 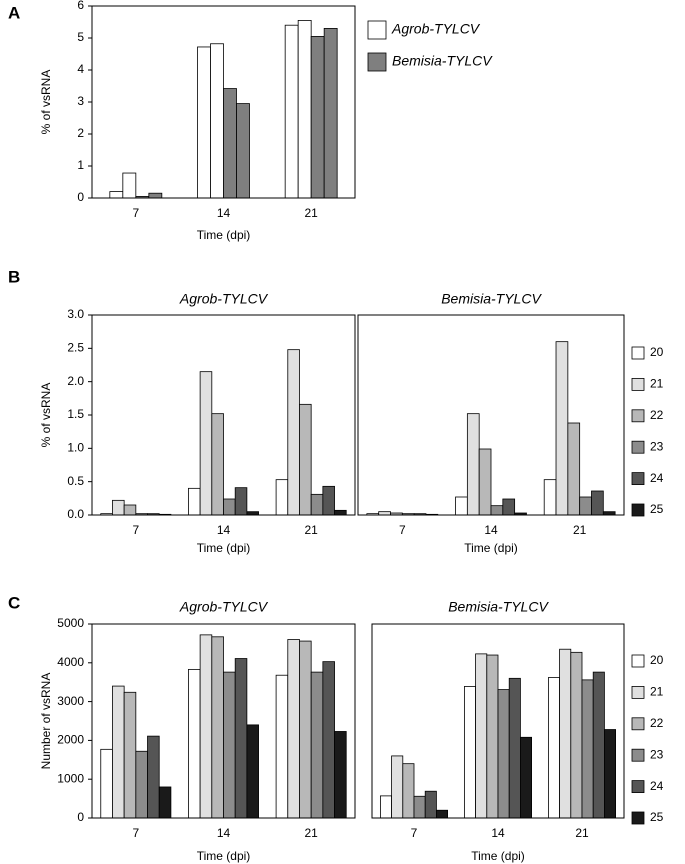 What do you see at coordinates (657, 509) in the screenshot?
I see `legend-label: 25` at bounding box center [657, 509].